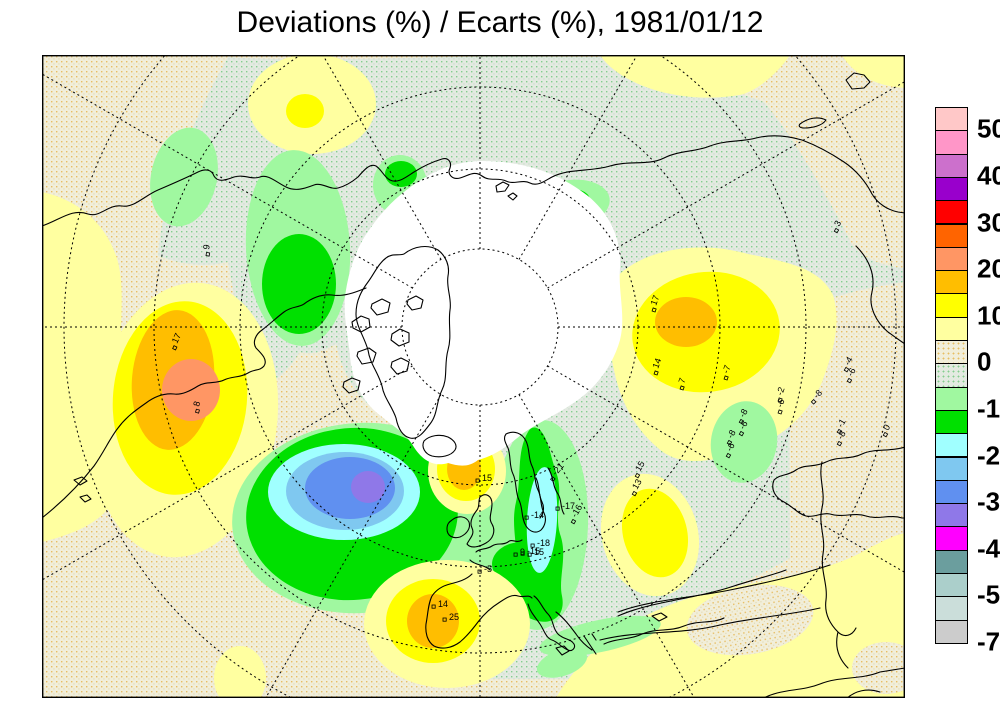 Image resolution: width=1000 pixels, height=726 pixels. Describe the element at coordinates (988, 594) in the screenshot. I see `colorbar-label: -50` at that location.